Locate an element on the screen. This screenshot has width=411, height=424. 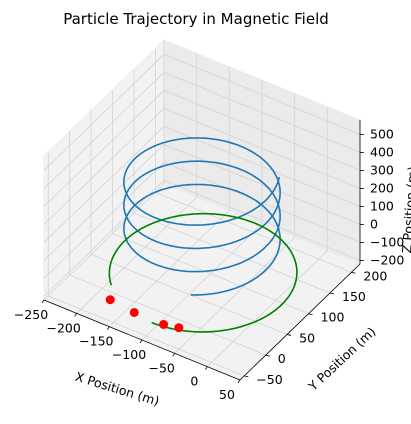
x-tick-label: 0 is located at coordinates (194, 381).